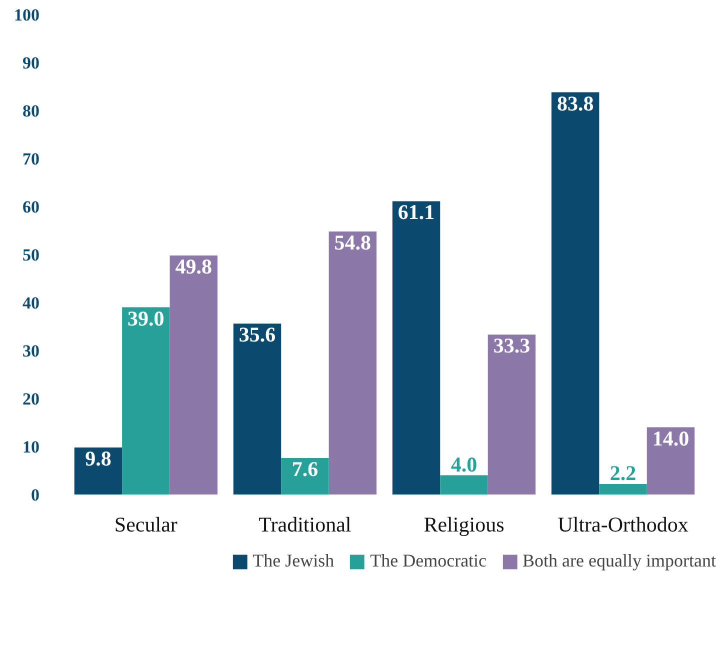  I want to click on y-tick-label: 100, so click(27, 15).